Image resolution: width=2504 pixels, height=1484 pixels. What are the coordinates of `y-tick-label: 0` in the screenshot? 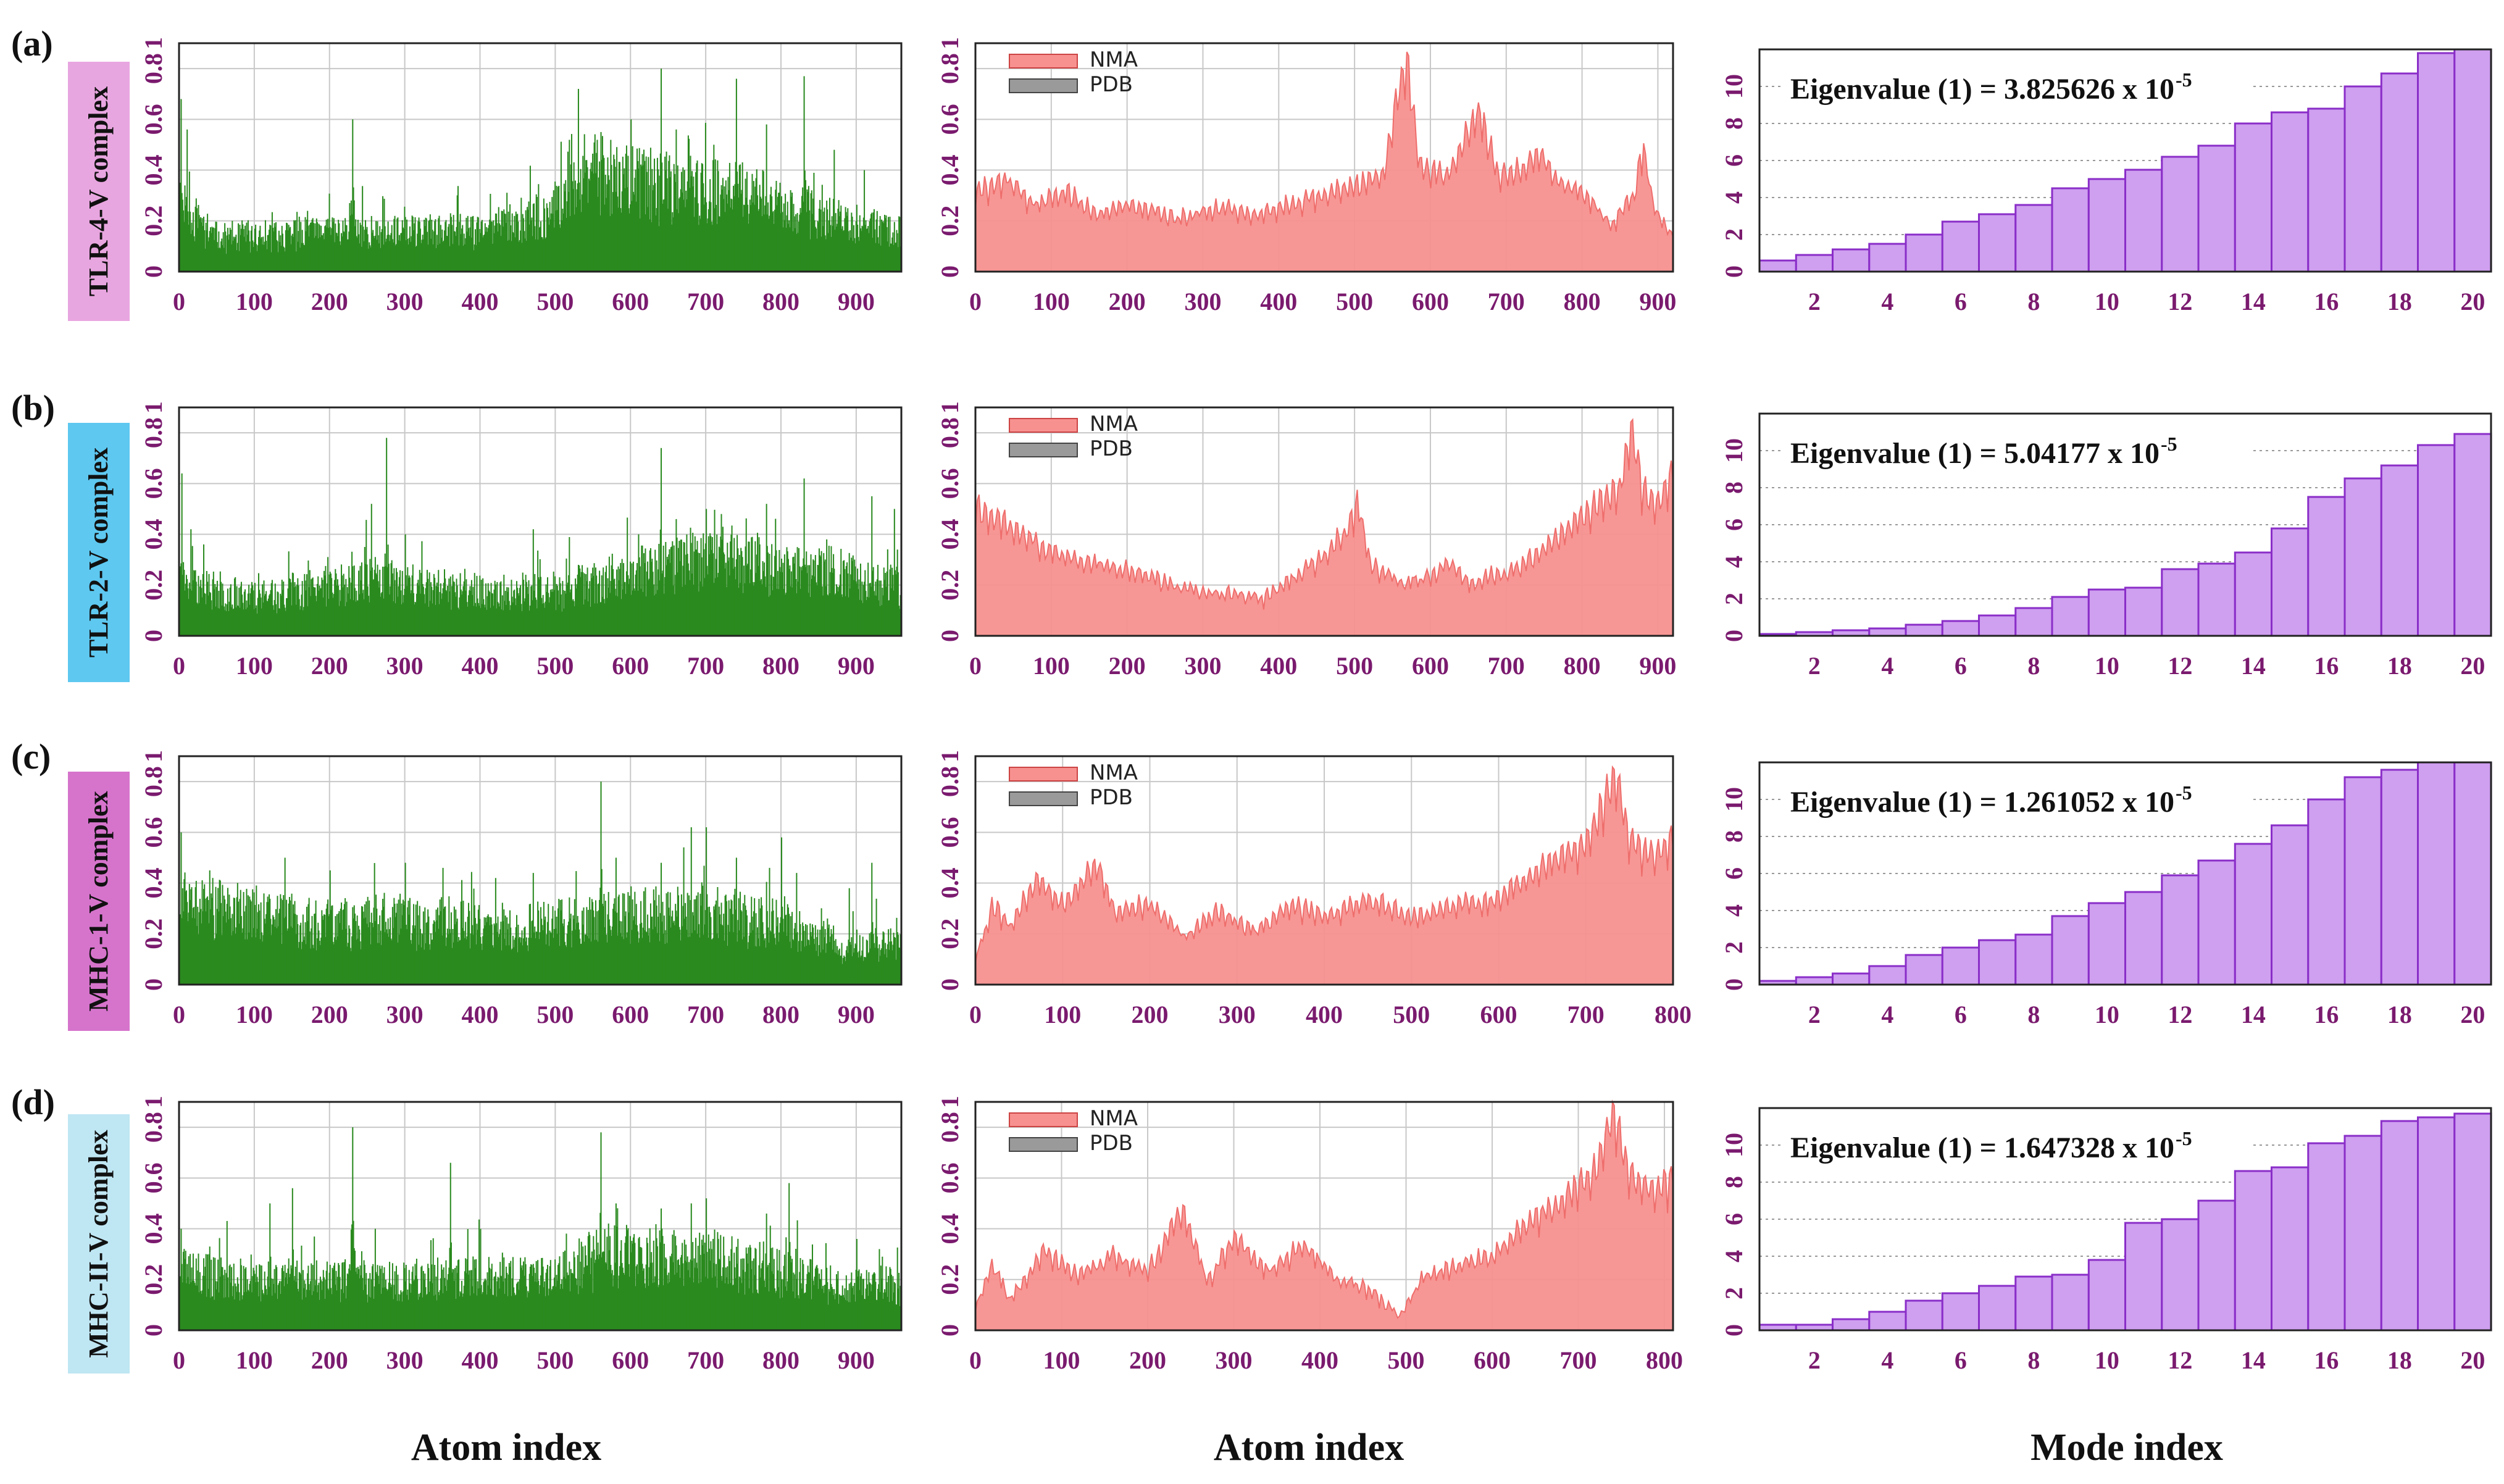 It's located at (1734, 271).